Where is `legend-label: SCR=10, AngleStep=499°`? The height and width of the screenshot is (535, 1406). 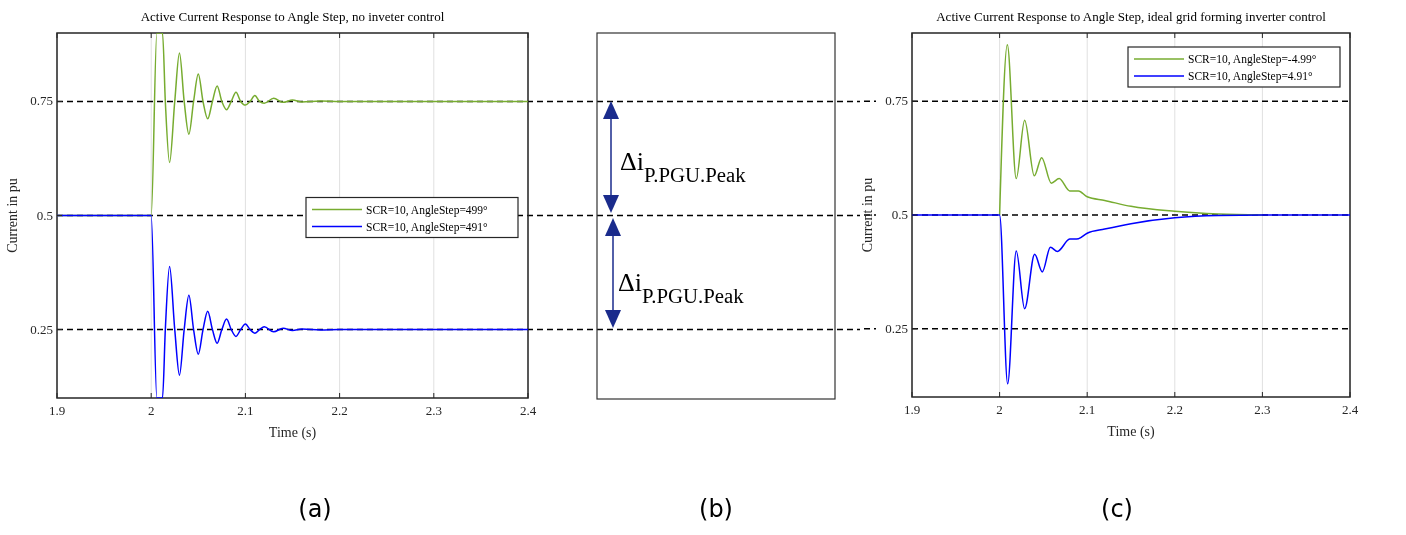 legend-label: SCR=10, AngleStep=499° is located at coordinates (427, 210).